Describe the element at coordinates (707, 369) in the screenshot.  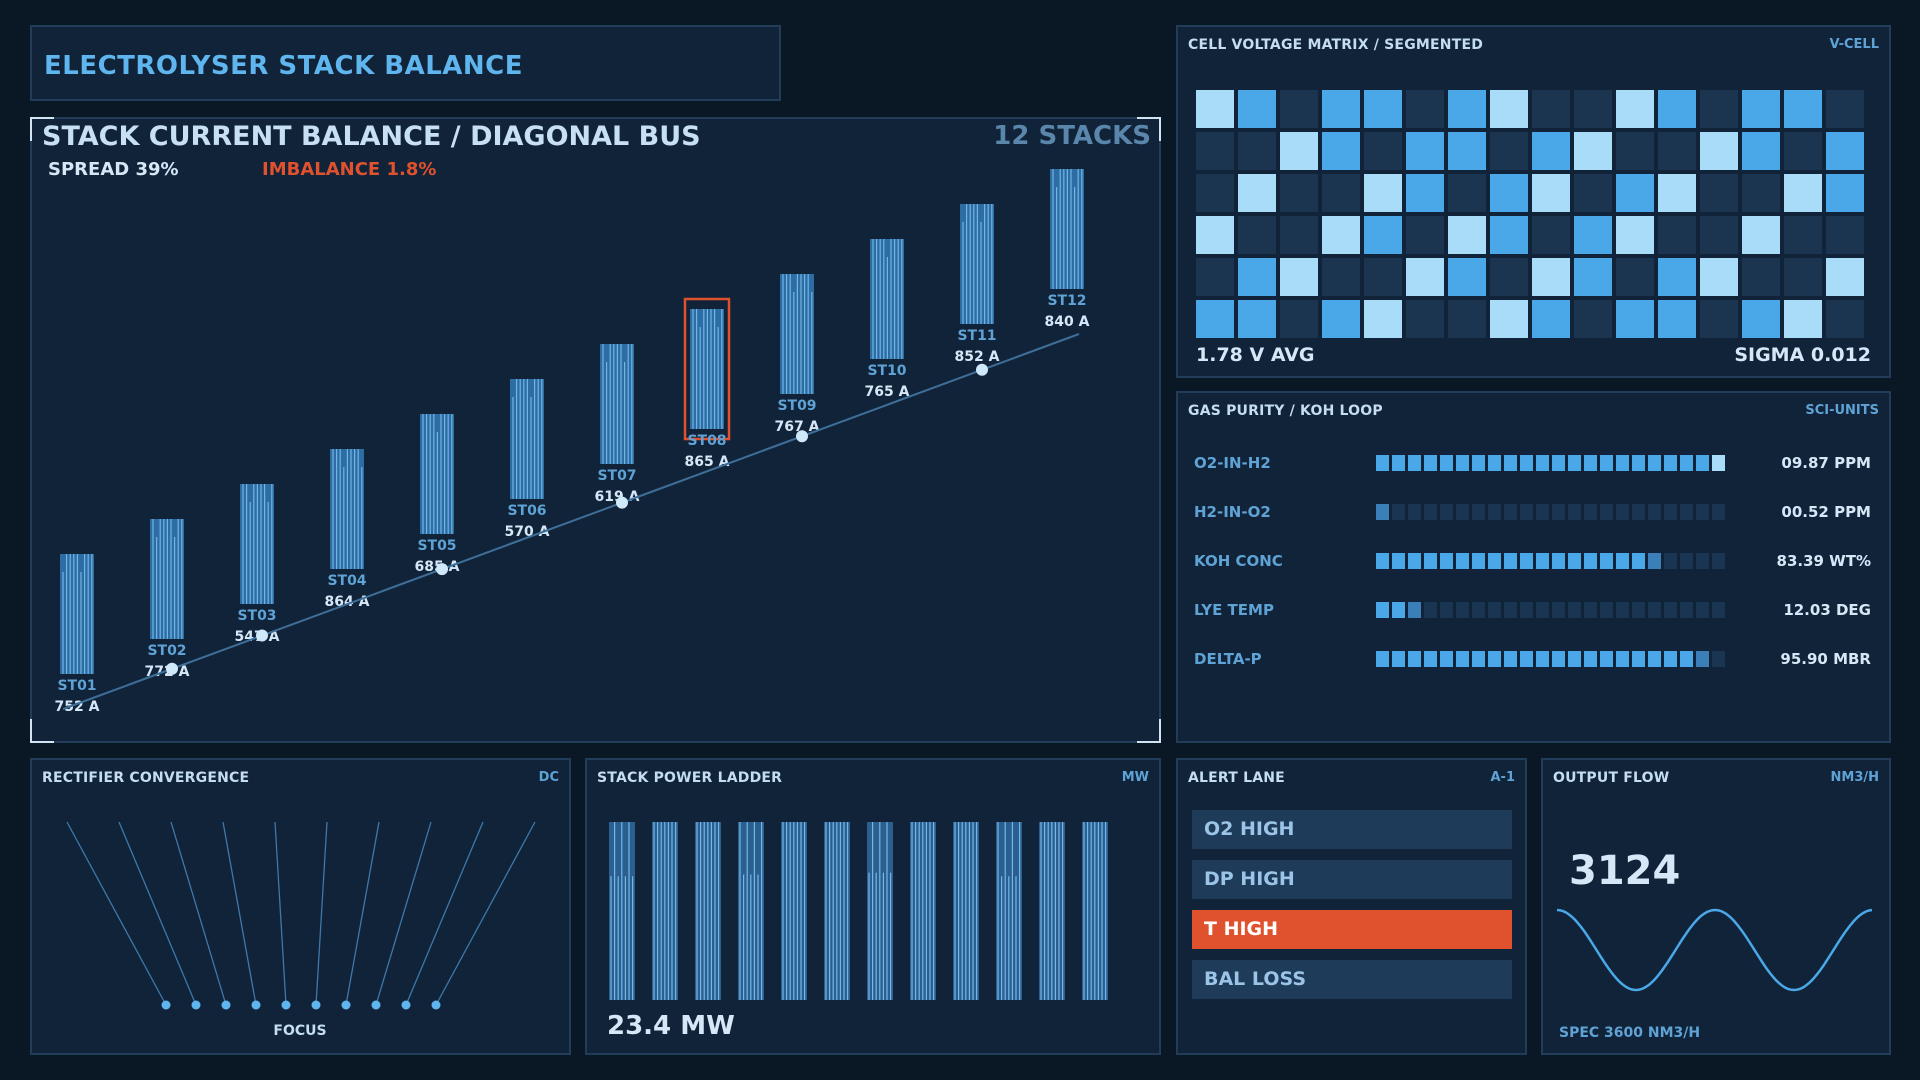
I see `selected-stack-marker` at that location.